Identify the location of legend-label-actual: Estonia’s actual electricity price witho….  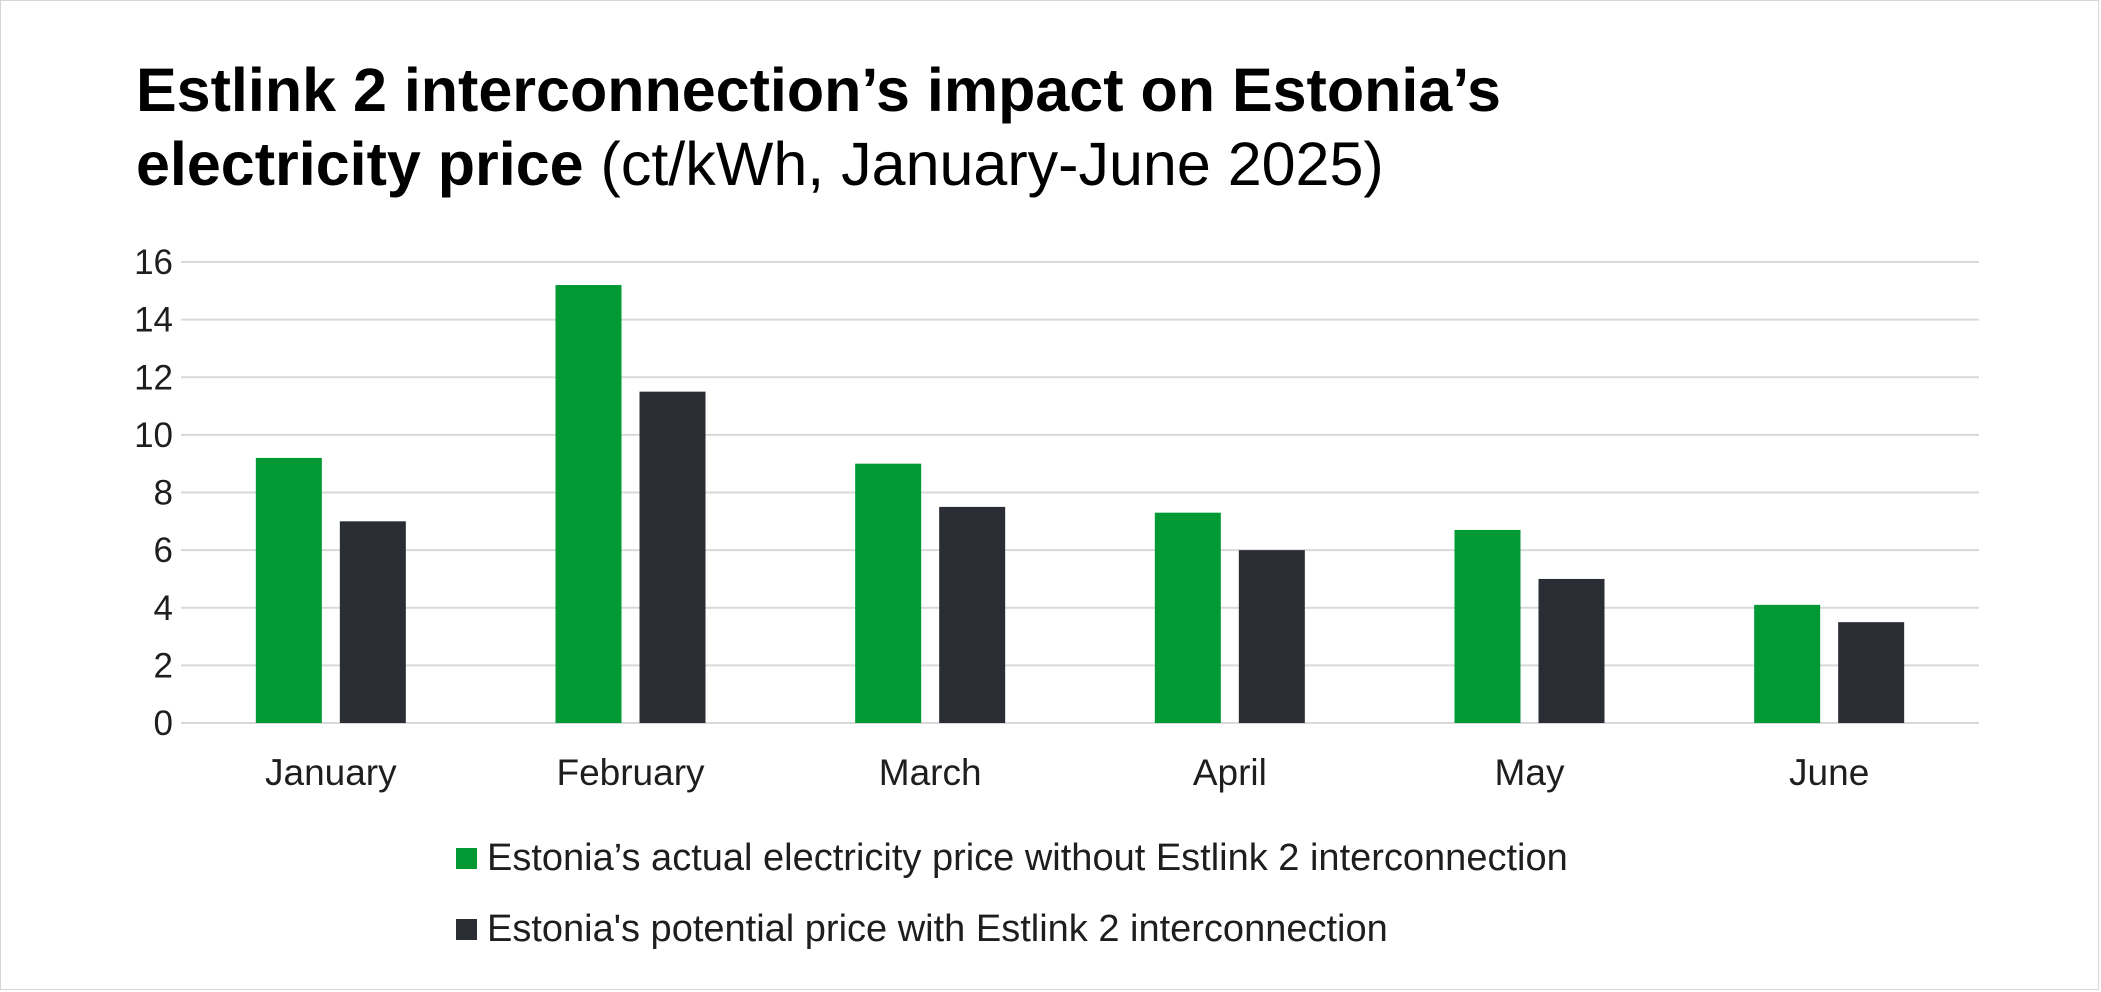
(1027, 858).